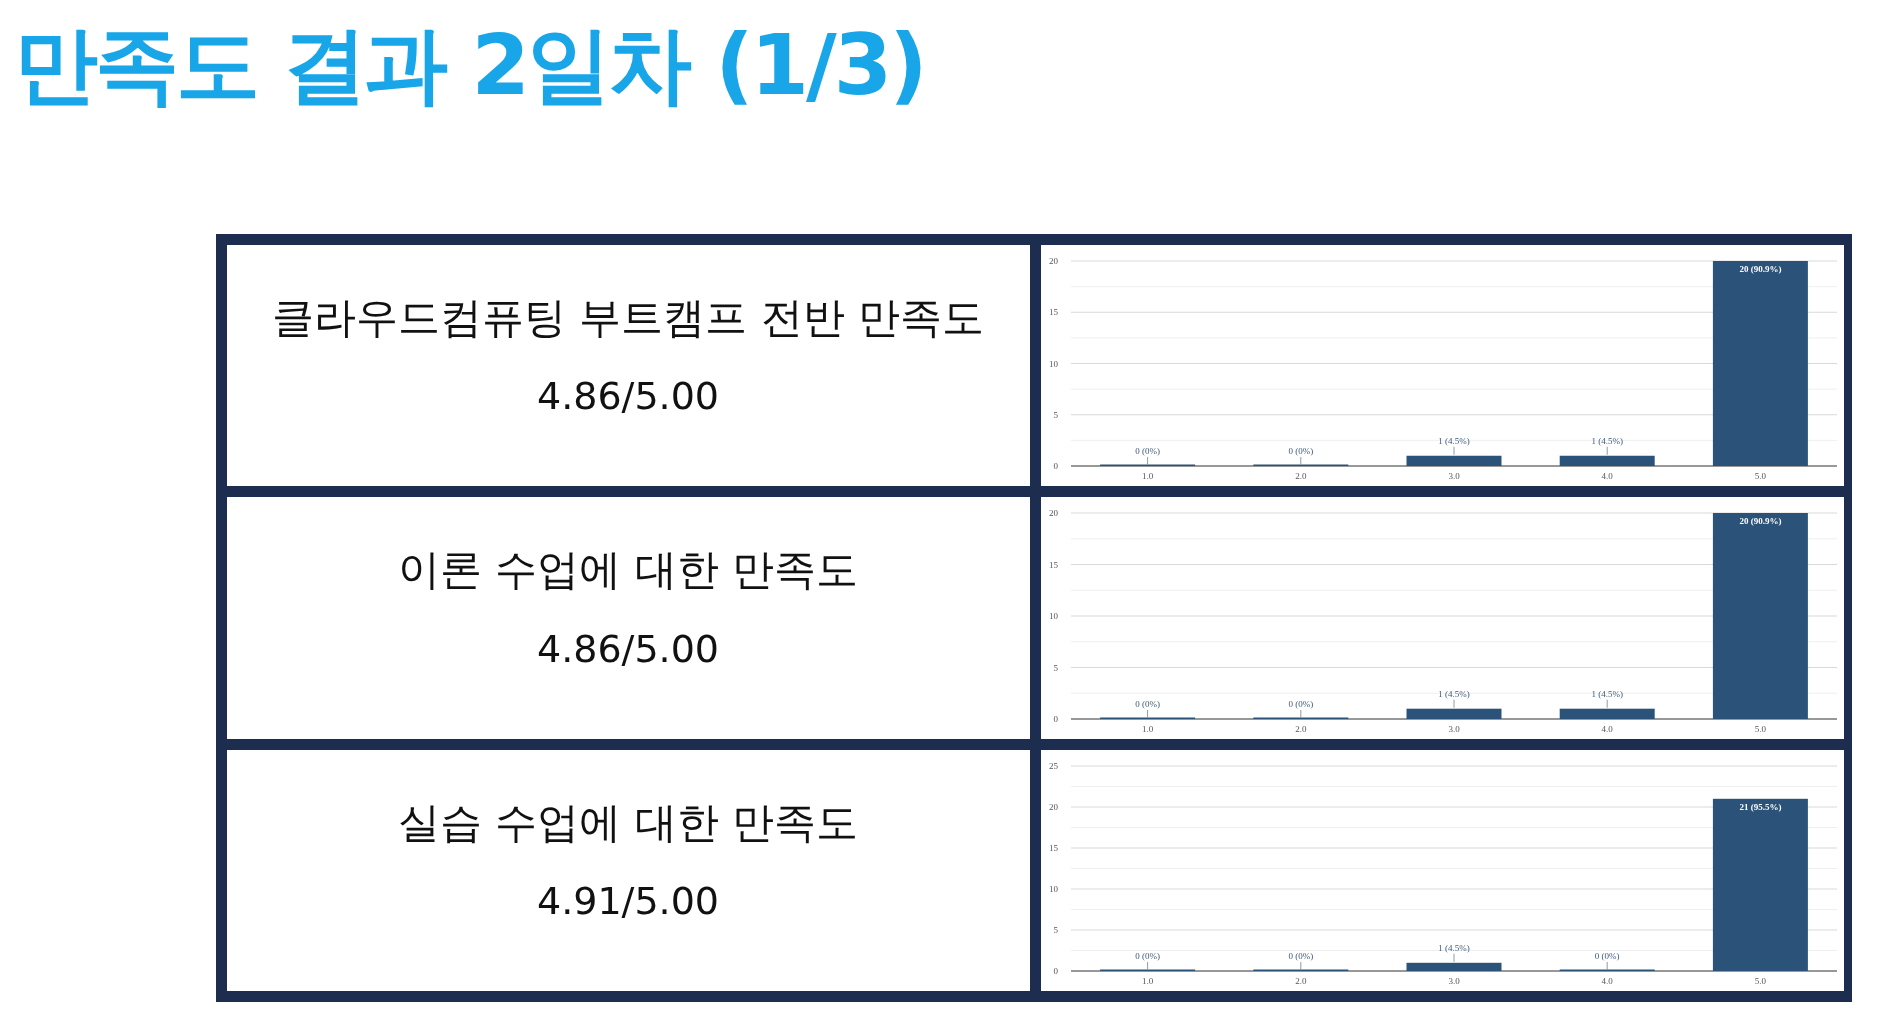 This screenshot has width=1878, height=1024. What do you see at coordinates (1054, 766) in the screenshot?
I see `y-tick-label: 25` at bounding box center [1054, 766].